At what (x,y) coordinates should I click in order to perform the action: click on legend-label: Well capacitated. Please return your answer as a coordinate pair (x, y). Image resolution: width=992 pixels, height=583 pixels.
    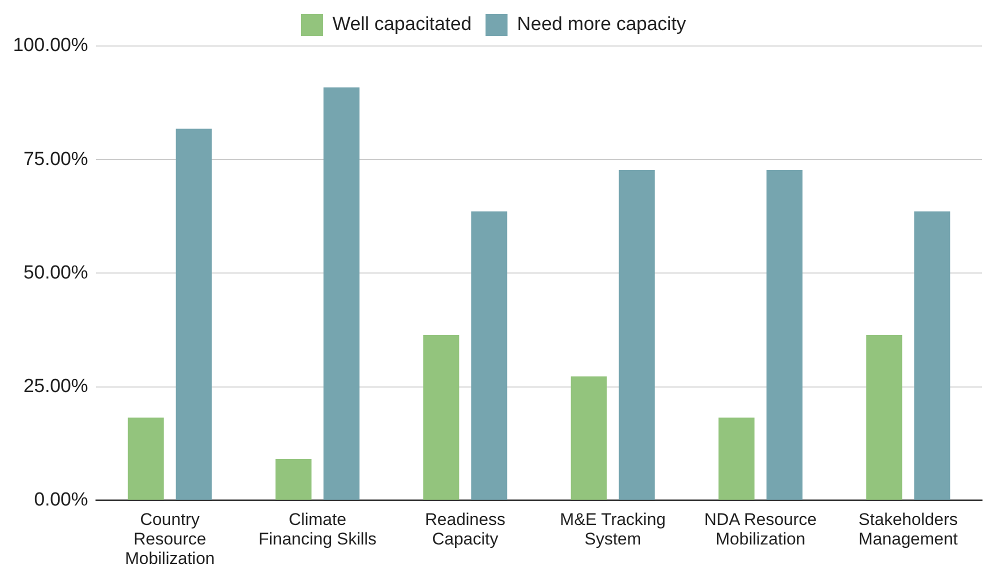
    Looking at the image, I should click on (402, 25).